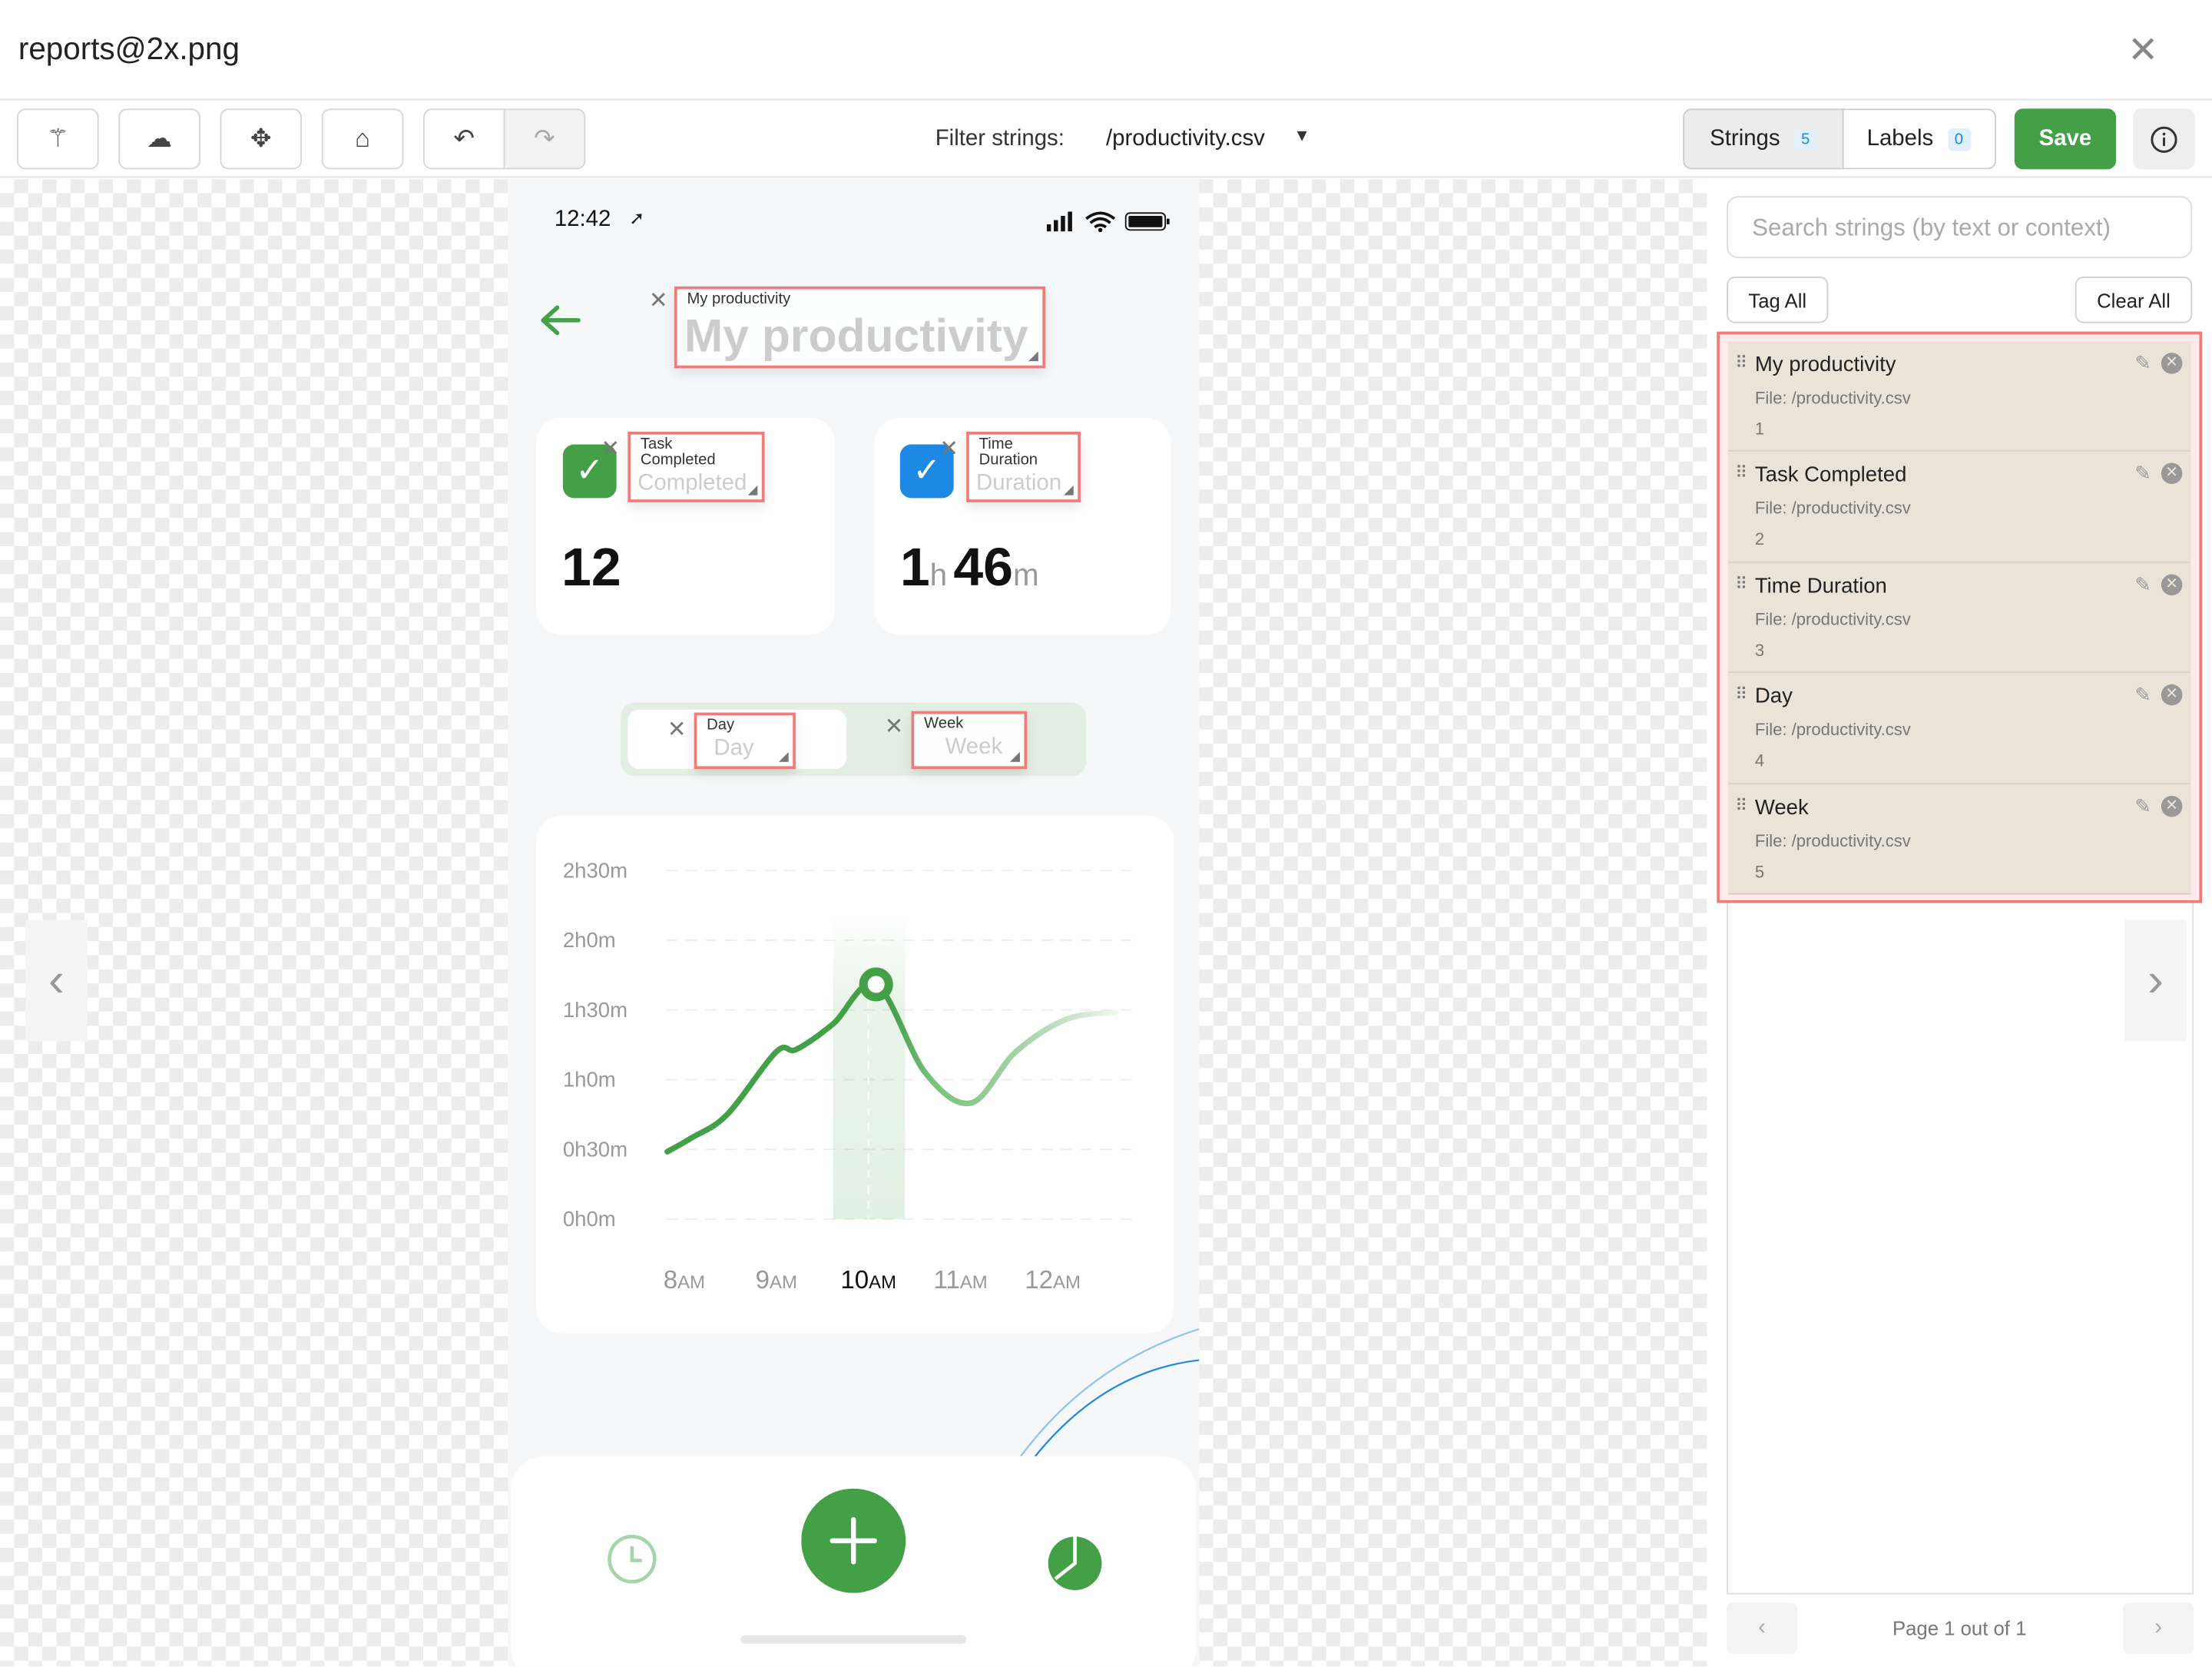  Describe the element at coordinates (1059, 221) in the screenshot. I see `signal-icon` at that location.